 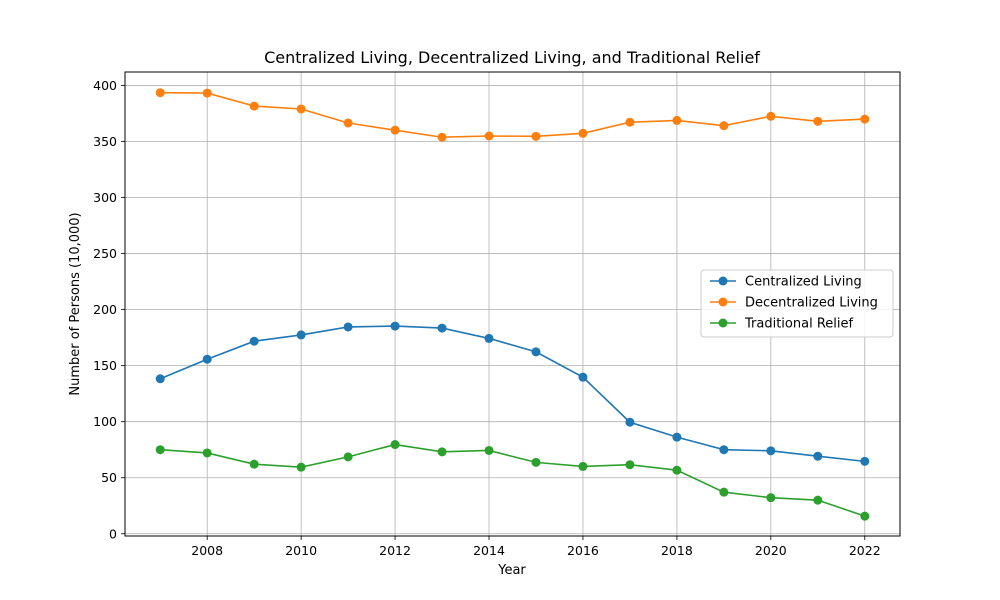 I want to click on data-point-centralized-living-2016, so click(x=583, y=377).